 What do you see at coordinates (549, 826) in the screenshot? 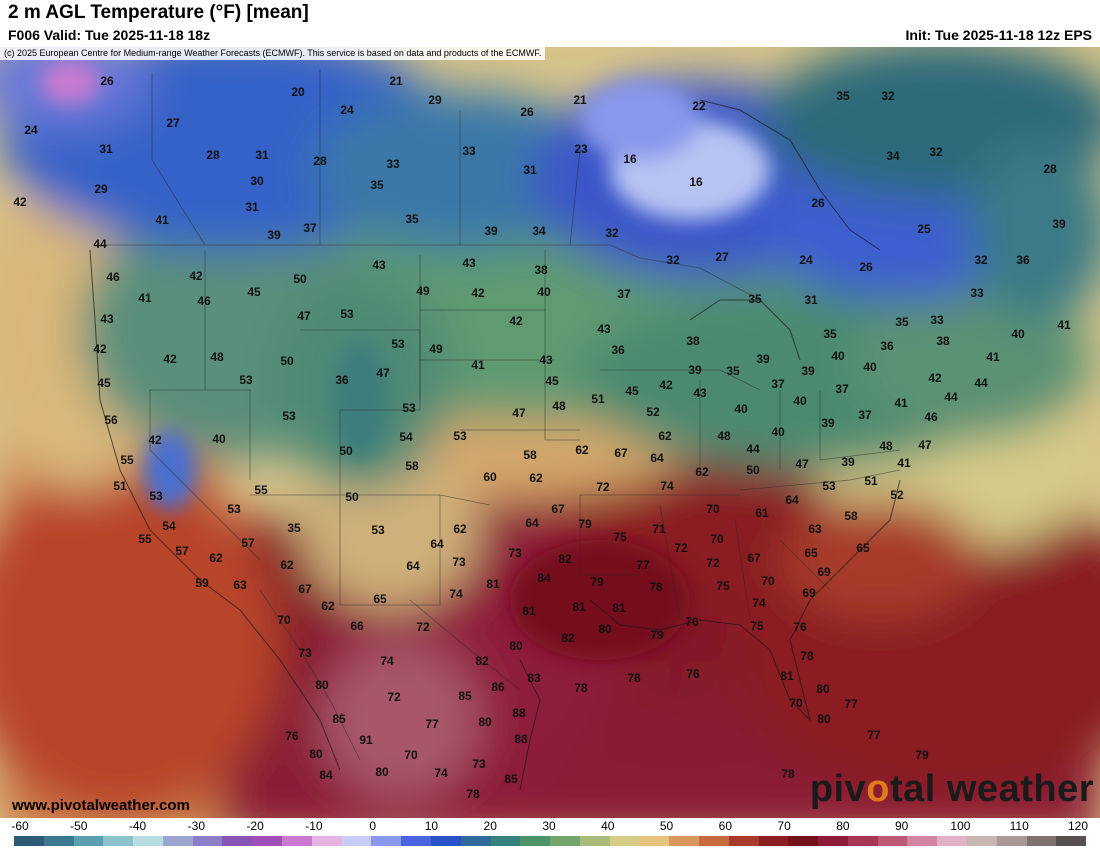
I see `colorbar-tick: 30` at bounding box center [549, 826].